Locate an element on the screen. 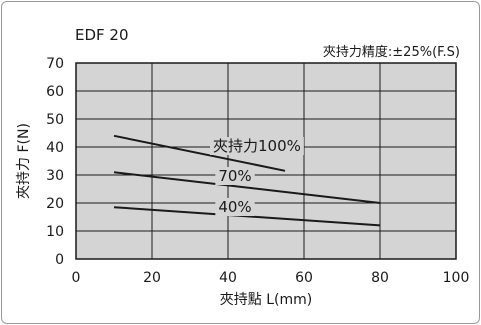  series-label: 夾持力100% is located at coordinates (257, 146).